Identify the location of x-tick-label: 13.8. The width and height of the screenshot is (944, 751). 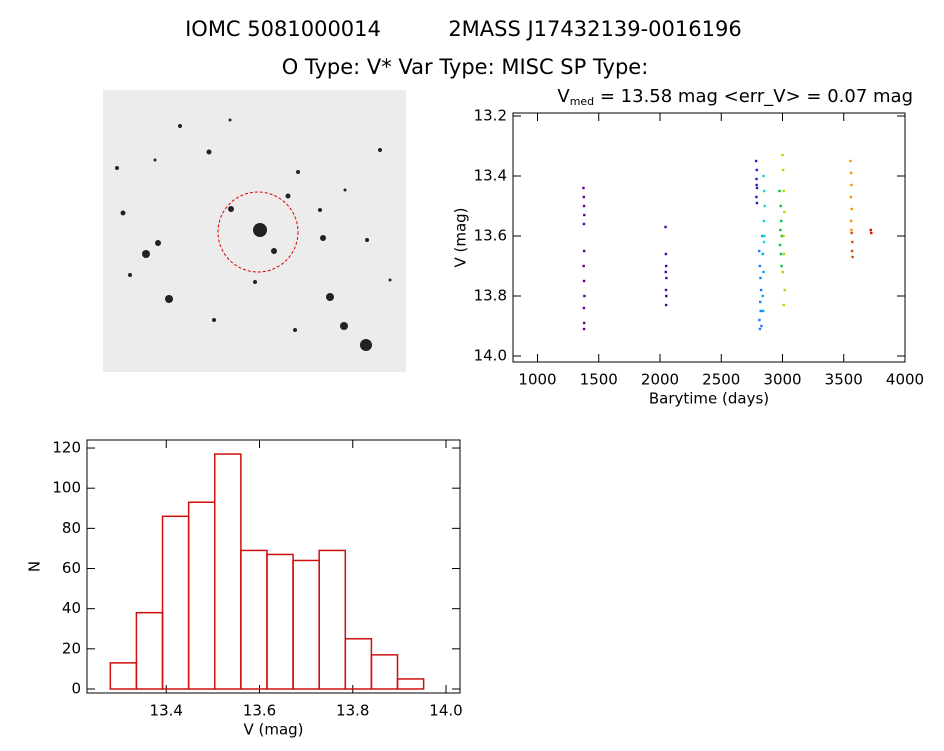
(352, 711).